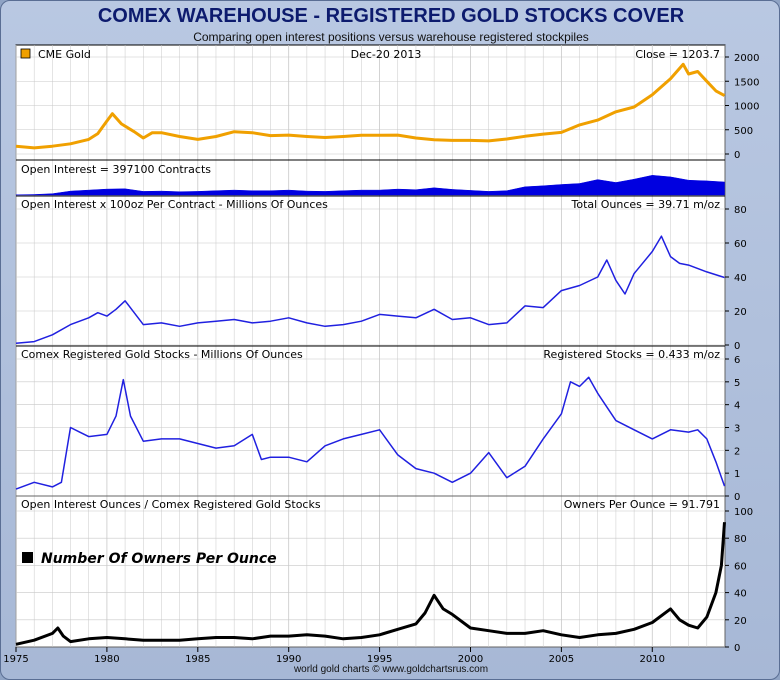 The image size is (780, 680). I want to click on legend-swatch, so click(25, 53).